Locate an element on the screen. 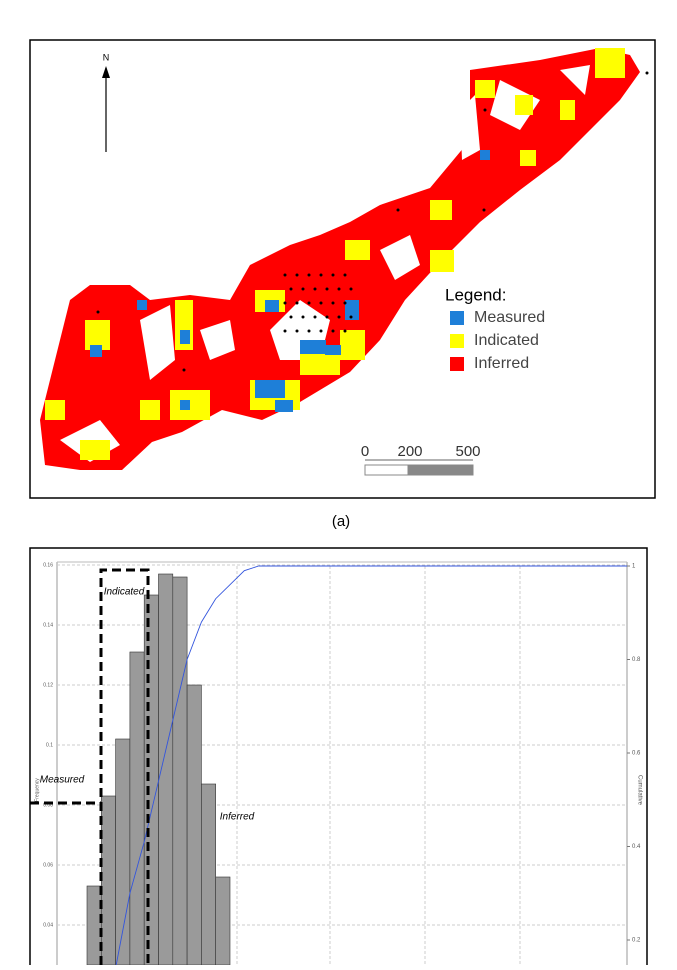  y-tick-label: 0.16 is located at coordinates (48, 565).